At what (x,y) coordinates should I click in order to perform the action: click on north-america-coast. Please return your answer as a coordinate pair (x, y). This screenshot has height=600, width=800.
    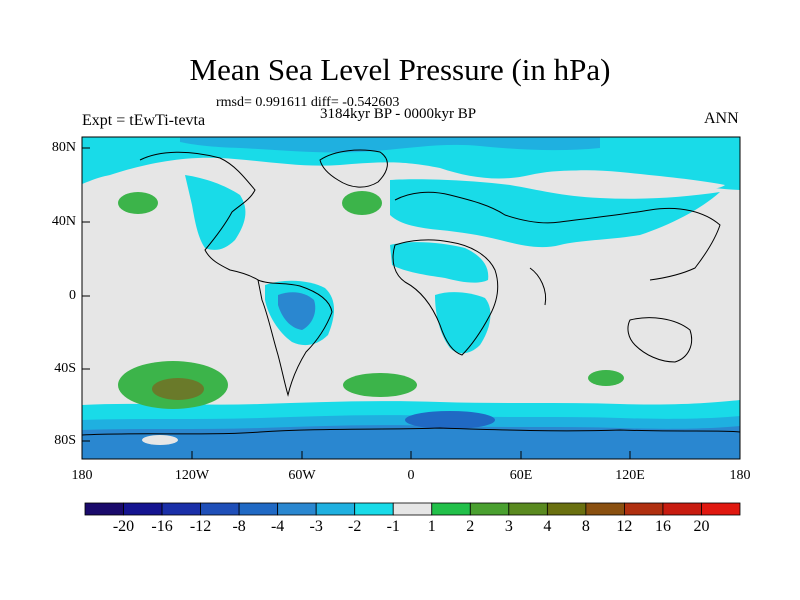
    Looking at the image, I should click on (199, 216).